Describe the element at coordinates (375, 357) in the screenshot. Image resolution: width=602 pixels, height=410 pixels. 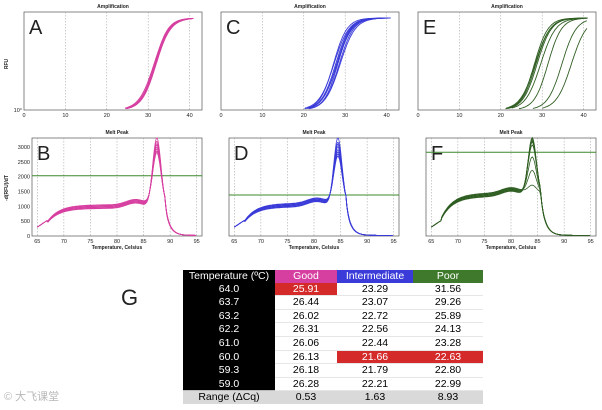
I see `cell-intermediate: 21.66` at that location.